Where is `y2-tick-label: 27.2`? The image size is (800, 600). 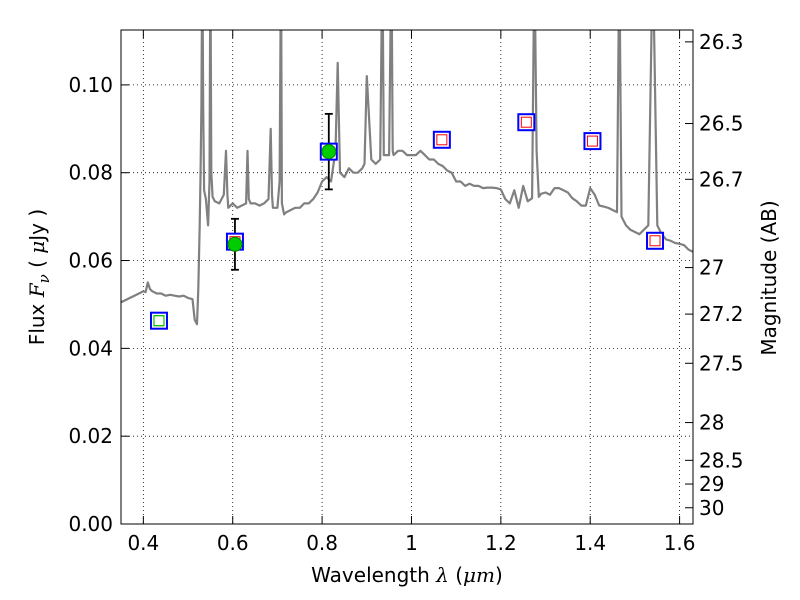 y2-tick-label: 27.2 is located at coordinates (721, 314).